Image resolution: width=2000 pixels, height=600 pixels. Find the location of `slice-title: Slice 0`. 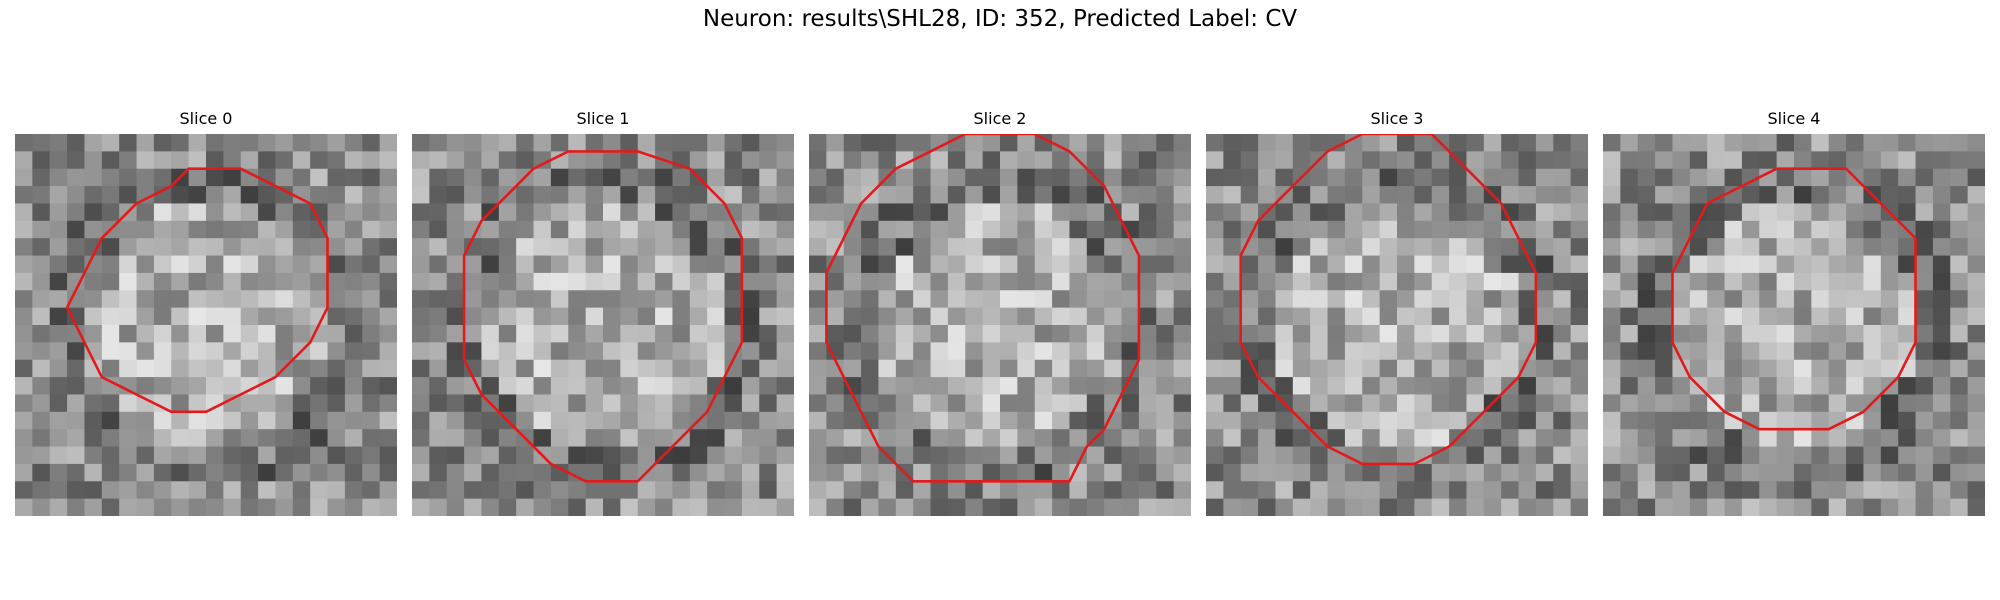

slice-title: Slice 0 is located at coordinates (206, 118).